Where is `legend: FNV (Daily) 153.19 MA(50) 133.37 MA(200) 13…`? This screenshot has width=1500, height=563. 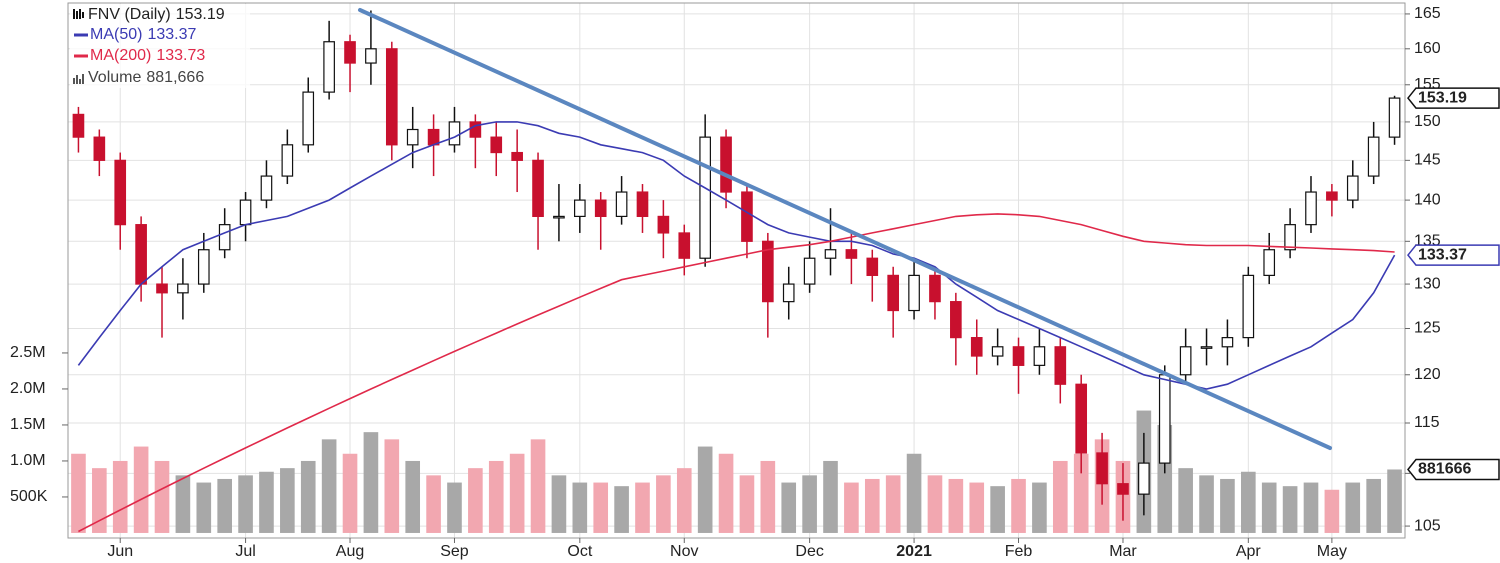
legend: FNV (Daily) 153.19 MA(50) 133.37 MA(200) 13… is located at coordinates (160, 46).